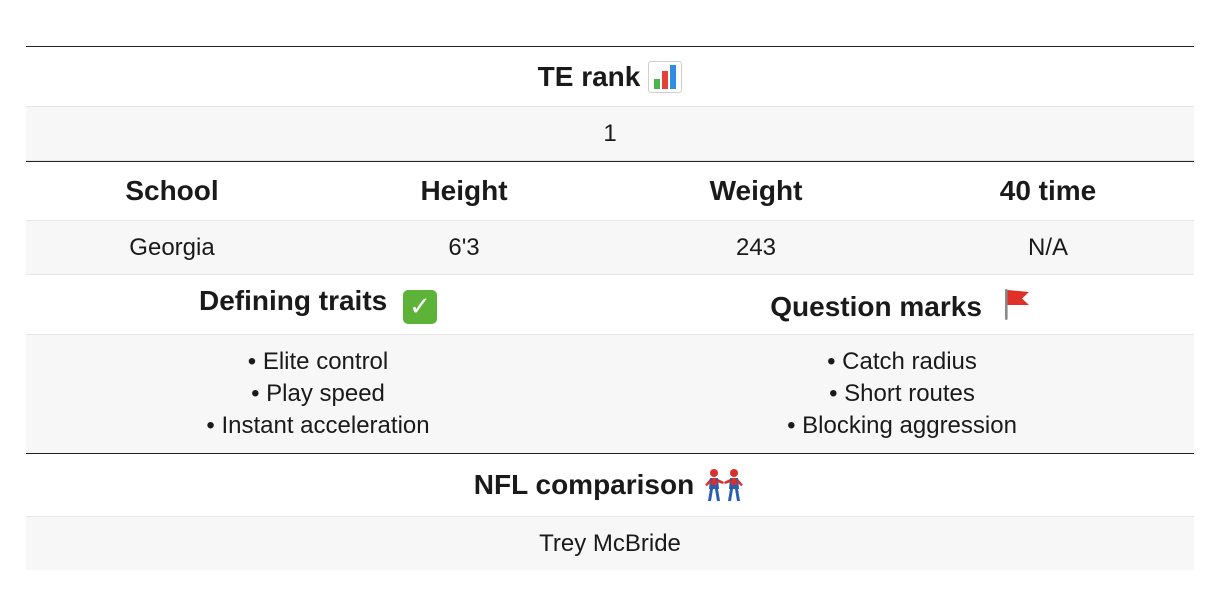 This screenshot has width=1220, height=596. Describe the element at coordinates (589, 76) in the screenshot. I see `rank-header: TE rank` at that location.